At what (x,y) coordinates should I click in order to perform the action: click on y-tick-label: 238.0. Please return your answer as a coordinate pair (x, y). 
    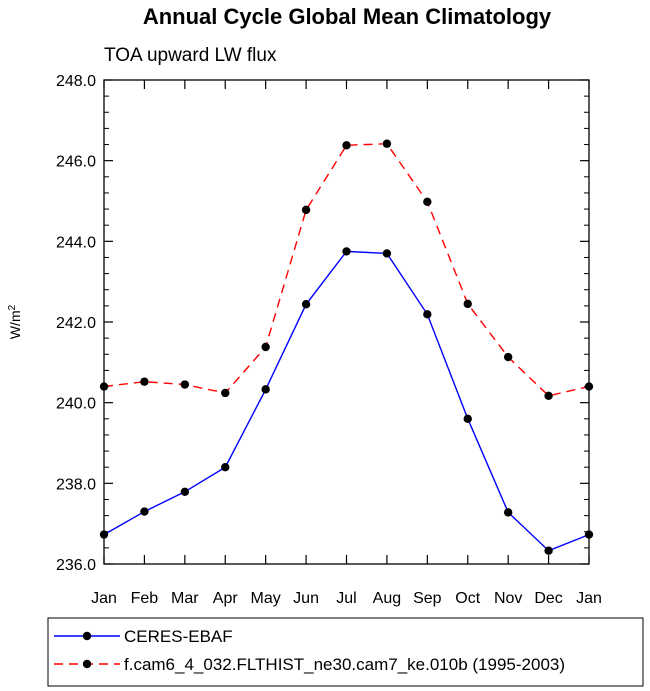
    Looking at the image, I should click on (76, 484).